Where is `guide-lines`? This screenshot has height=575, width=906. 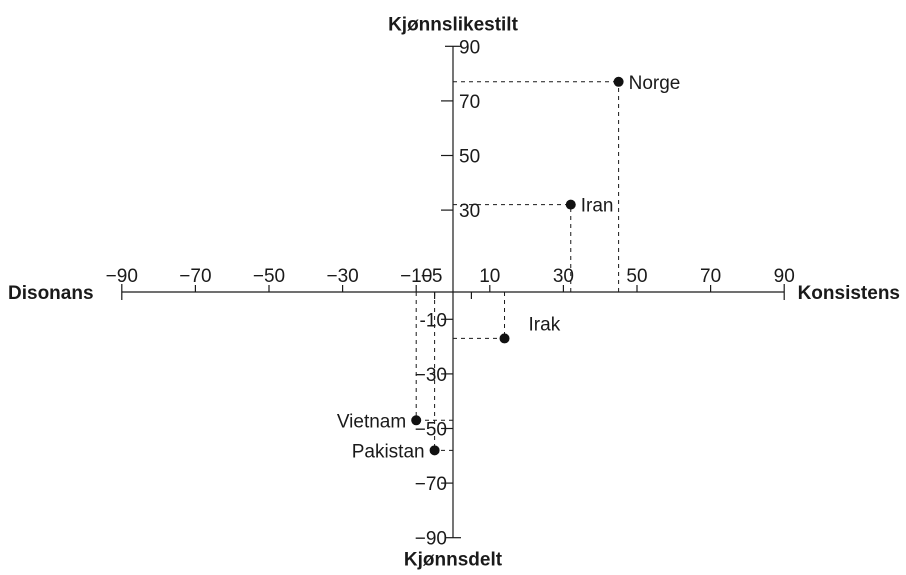
guide-lines is located at coordinates (517, 266).